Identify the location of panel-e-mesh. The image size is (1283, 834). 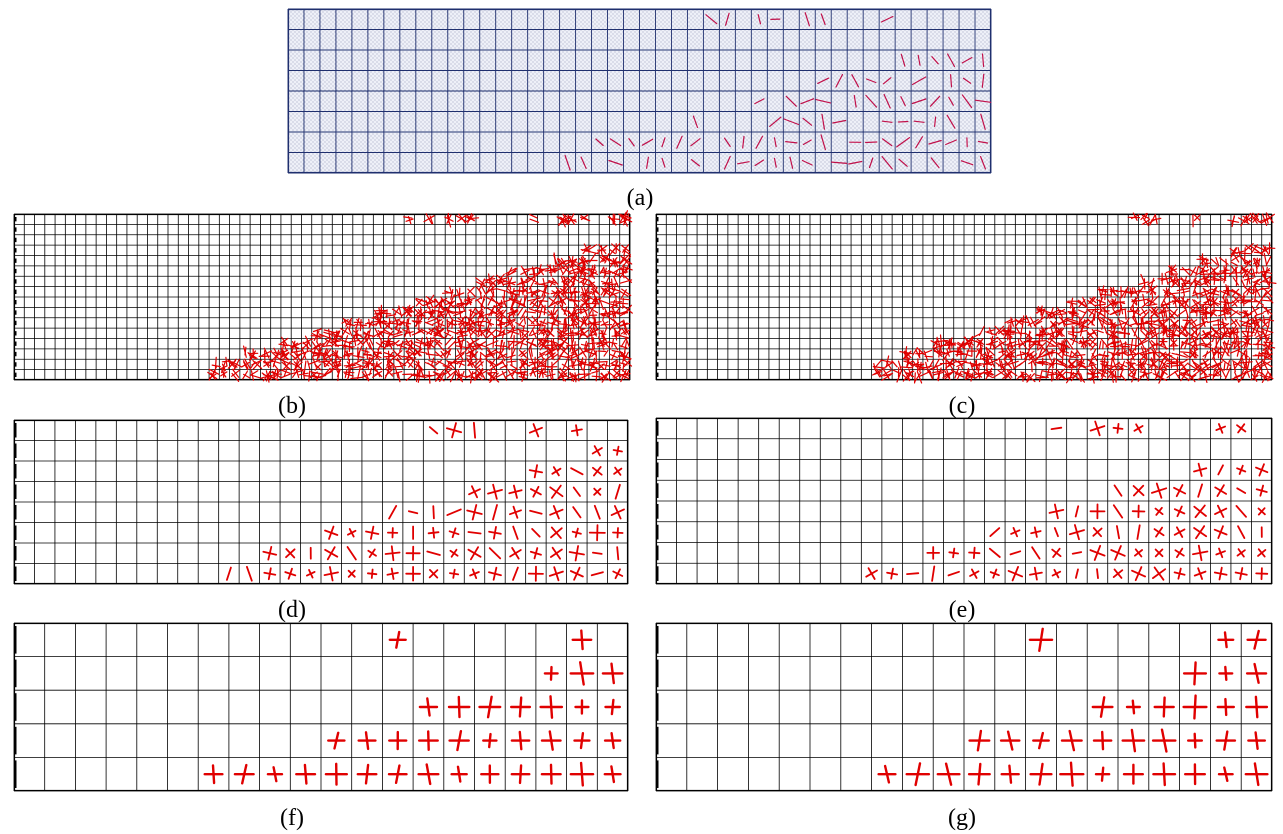
(964, 501).